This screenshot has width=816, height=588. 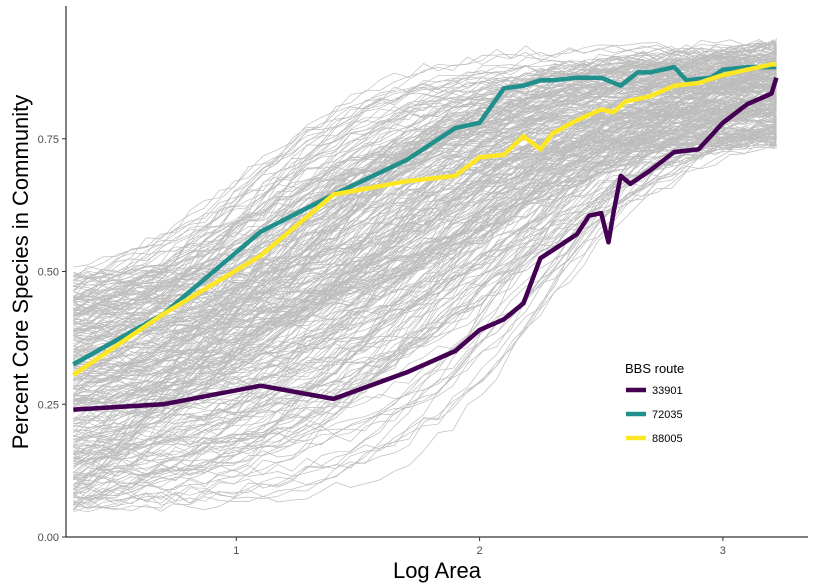 I want to click on x-axis-ticks: 1 2 3, so click(x=479, y=547).